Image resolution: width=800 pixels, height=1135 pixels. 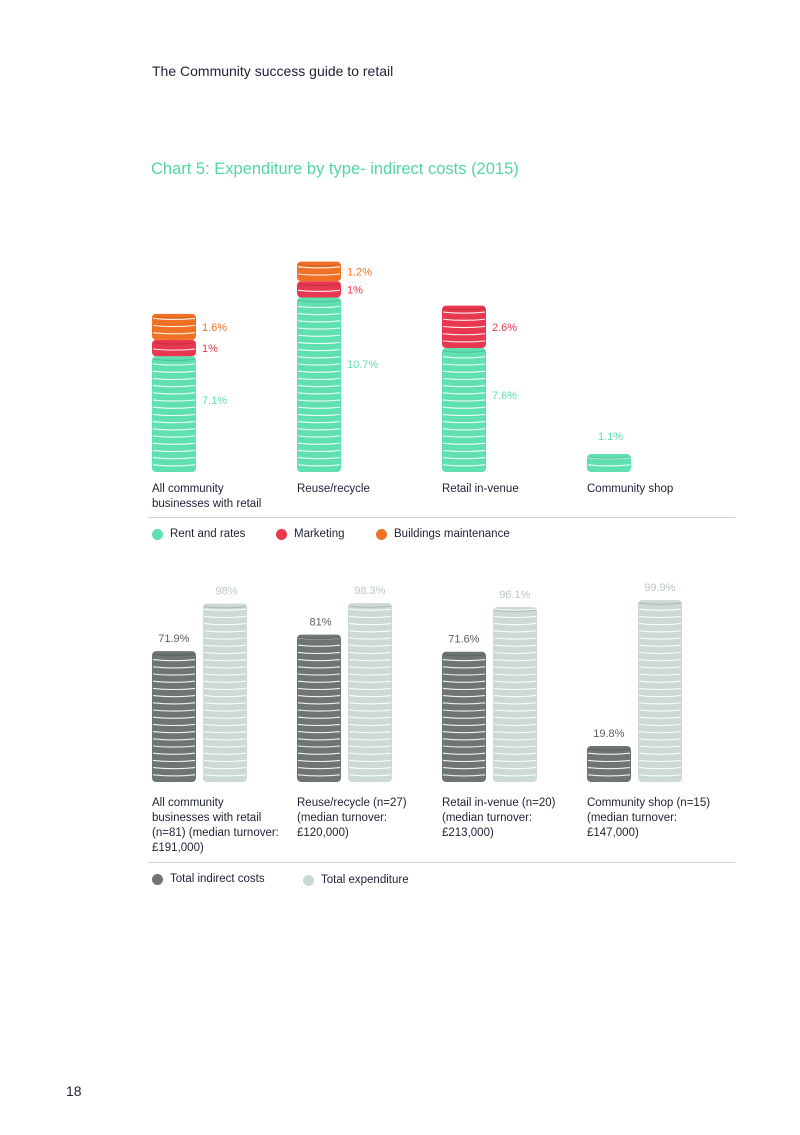 I want to click on legend-buildings-maintenance: Buildings maintenance, so click(x=443, y=534).